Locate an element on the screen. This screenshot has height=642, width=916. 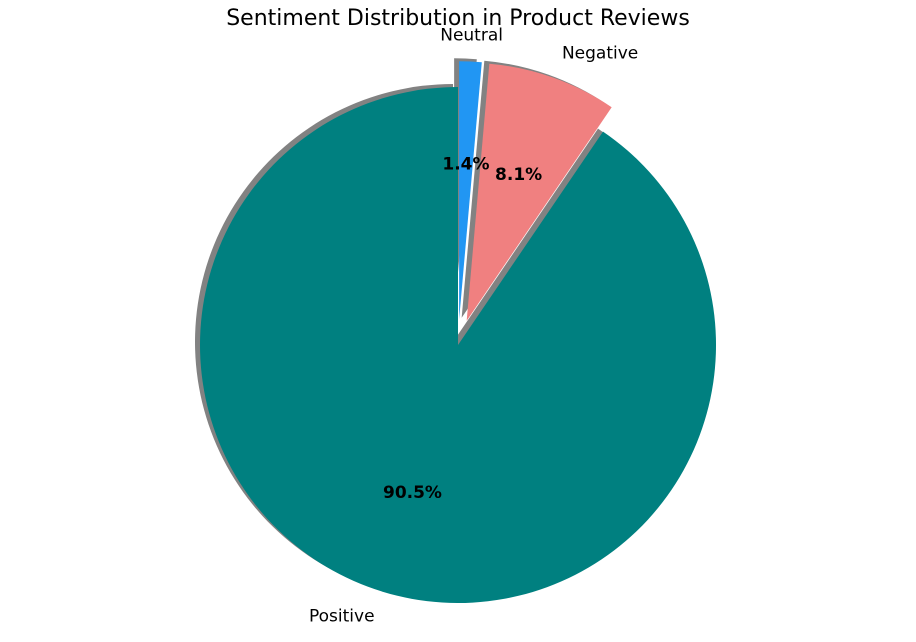
slice-label-negative: Negative is located at coordinates (600, 53).